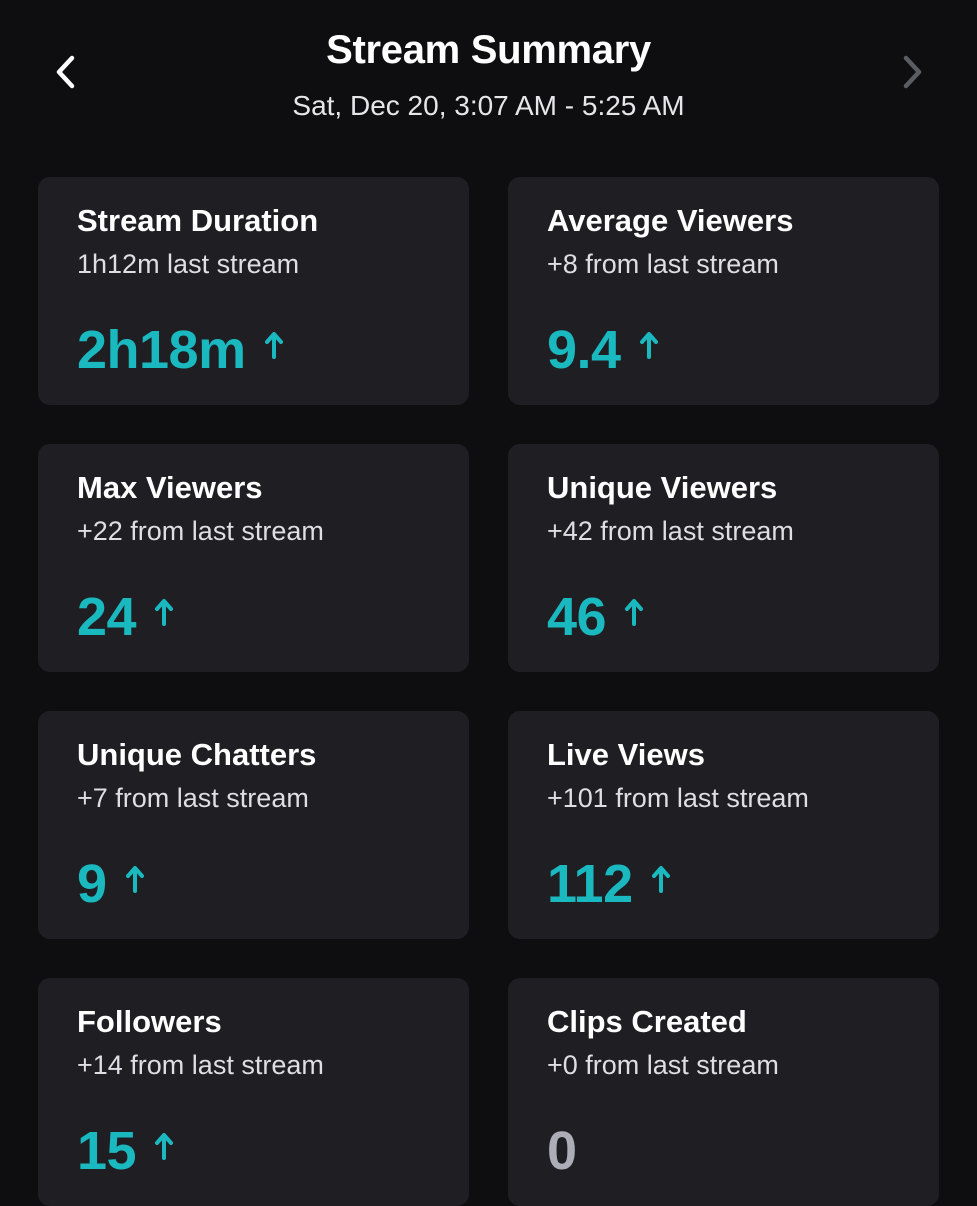 The height and width of the screenshot is (1206, 977). I want to click on back-button, so click(66, 72).